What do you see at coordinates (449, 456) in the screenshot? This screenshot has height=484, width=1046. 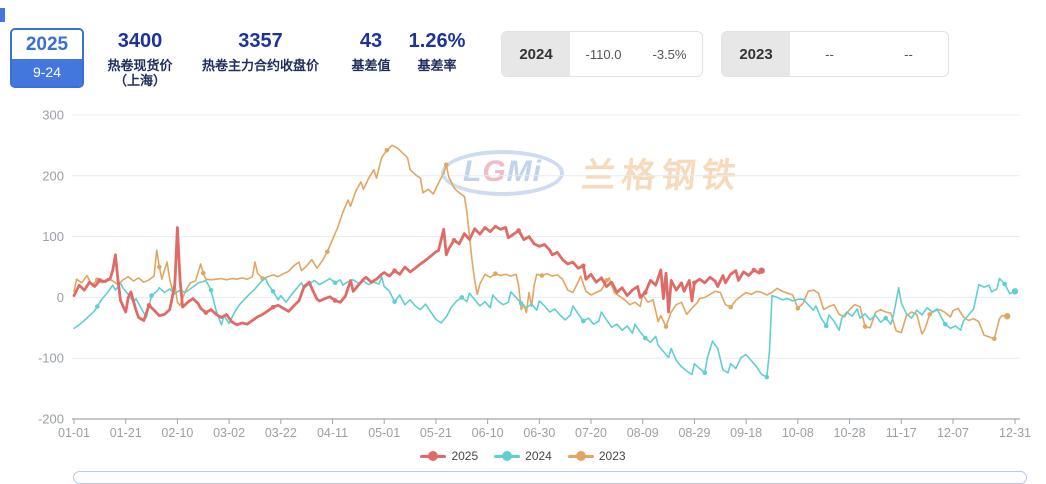 I see `legend-item-2025: 2025` at bounding box center [449, 456].